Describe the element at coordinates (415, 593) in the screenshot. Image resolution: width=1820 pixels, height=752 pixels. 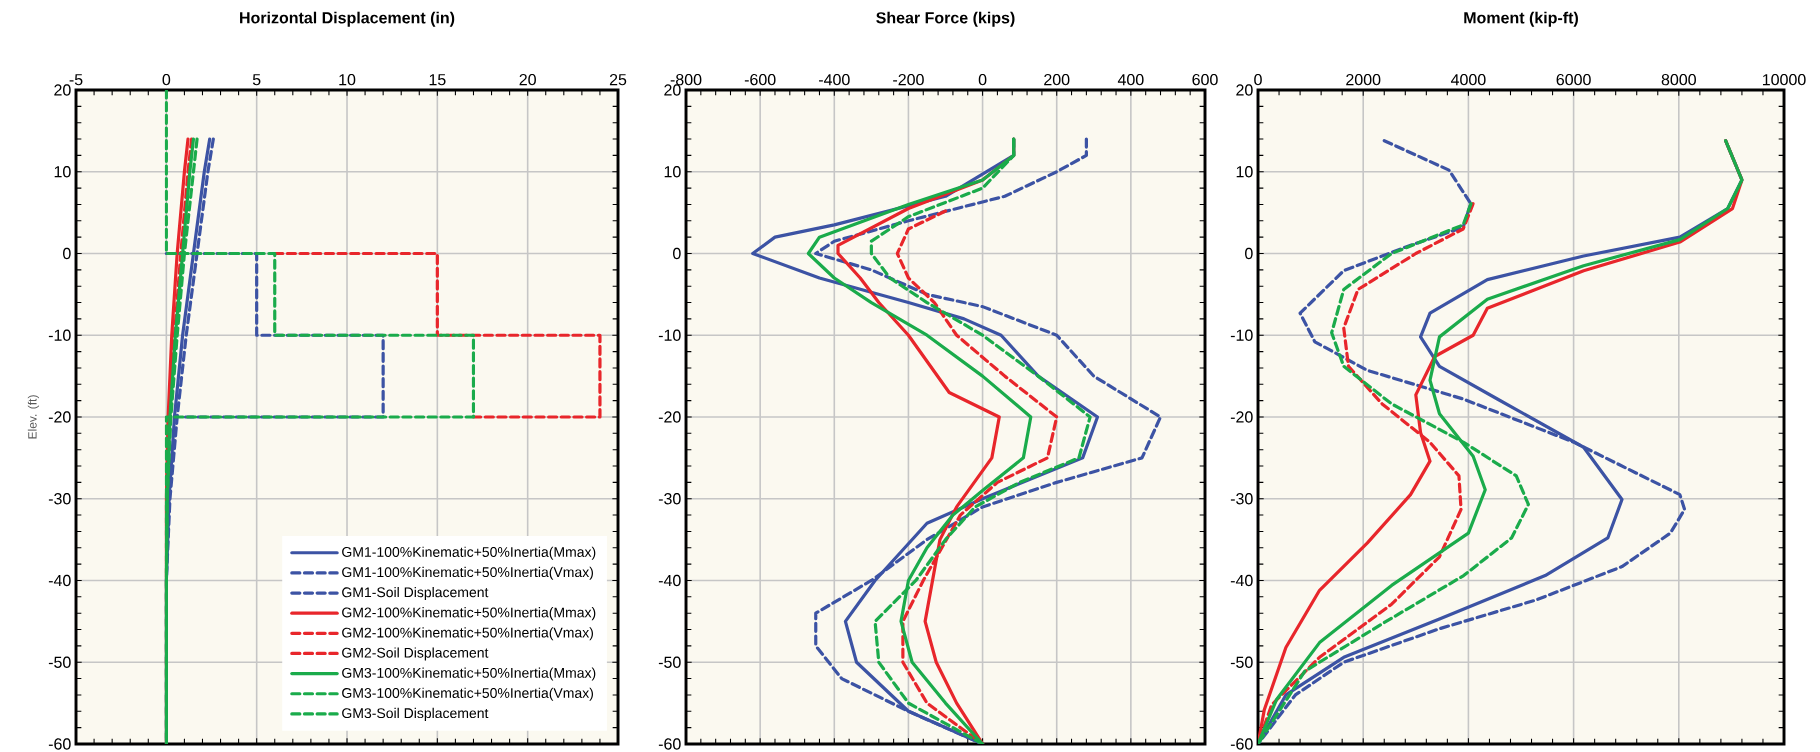
I see `legend-label: GM1-Soil Displacement` at that location.